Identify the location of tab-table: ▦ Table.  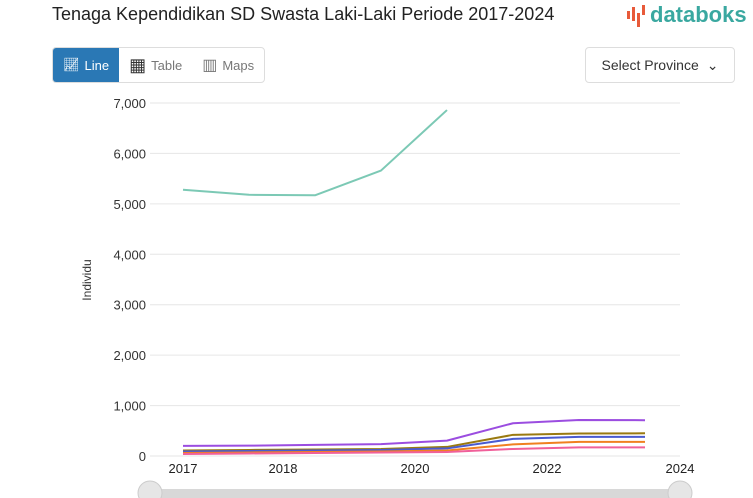
(155, 65).